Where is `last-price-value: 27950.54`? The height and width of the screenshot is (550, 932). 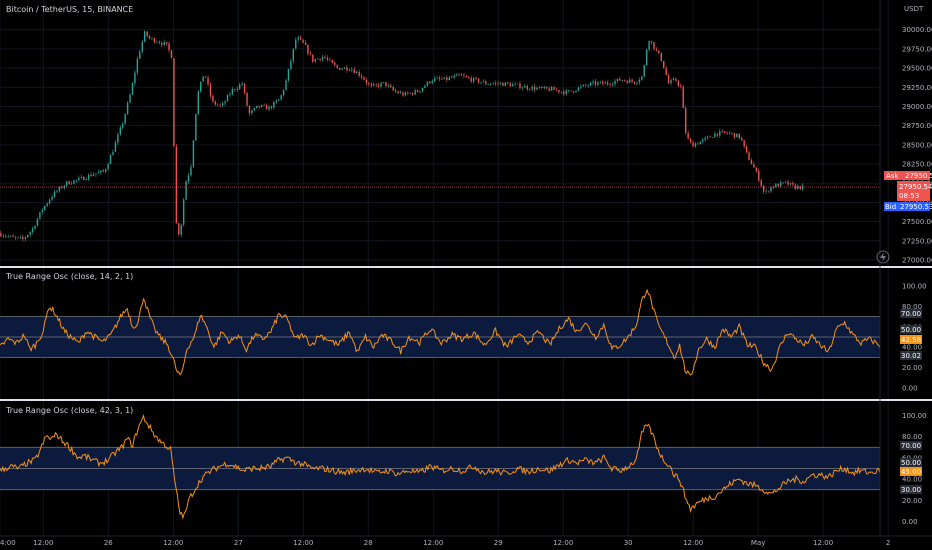
last-price-value: 27950.54 is located at coordinates (915, 187).